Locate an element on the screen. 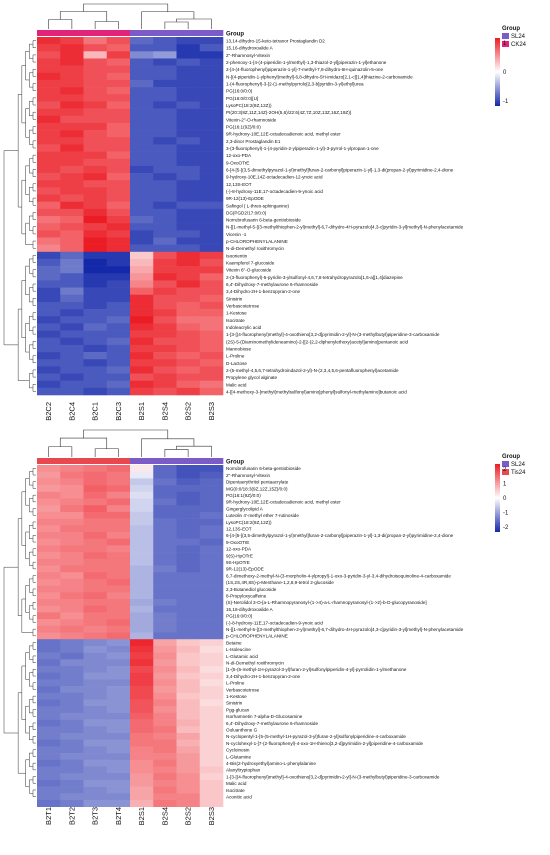 The image size is (550, 855). row-label: Luteolin 4'-methyl ether 7-rutinoside is located at coordinates (262, 515).